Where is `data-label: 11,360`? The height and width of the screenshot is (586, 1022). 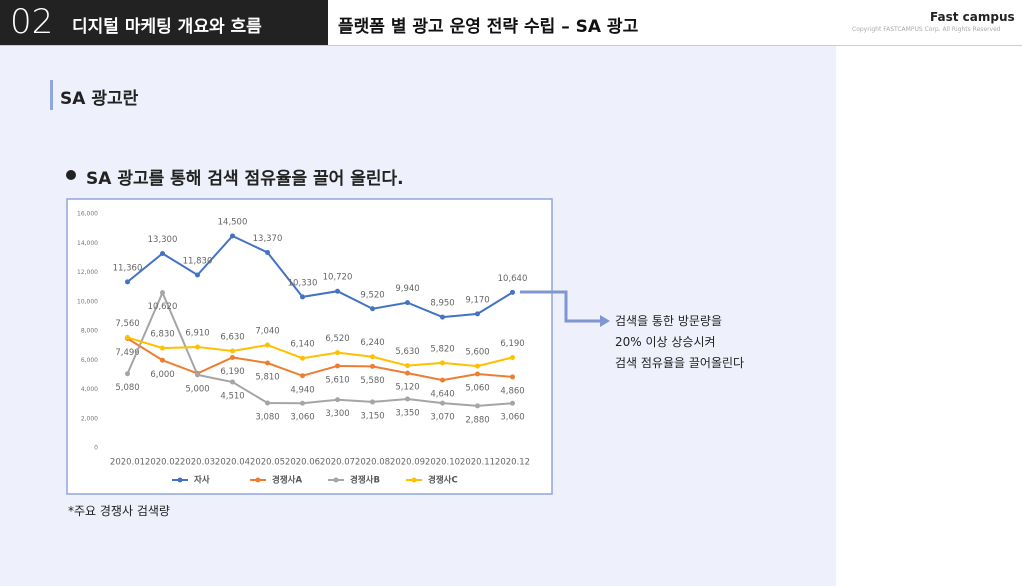 data-label: 11,360 is located at coordinates (128, 268).